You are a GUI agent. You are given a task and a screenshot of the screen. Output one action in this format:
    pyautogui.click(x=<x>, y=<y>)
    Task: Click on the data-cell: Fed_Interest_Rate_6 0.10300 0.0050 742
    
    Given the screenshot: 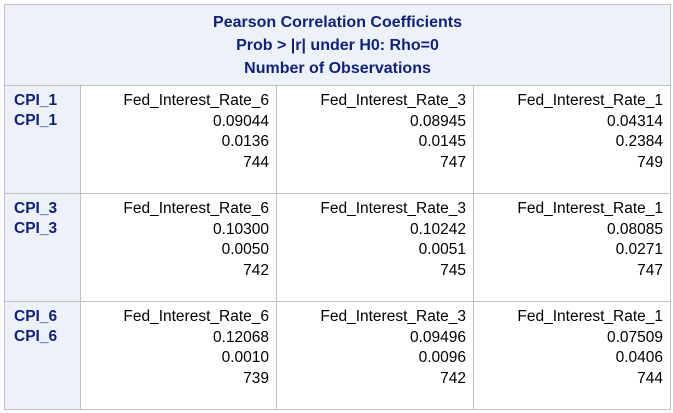 What is the action you would take?
    pyautogui.click(x=178, y=247)
    